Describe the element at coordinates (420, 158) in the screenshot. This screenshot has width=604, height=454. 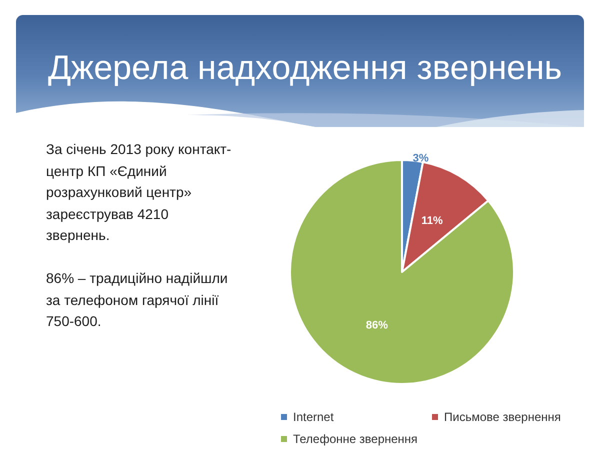
I see `data-label: 3%` at that location.